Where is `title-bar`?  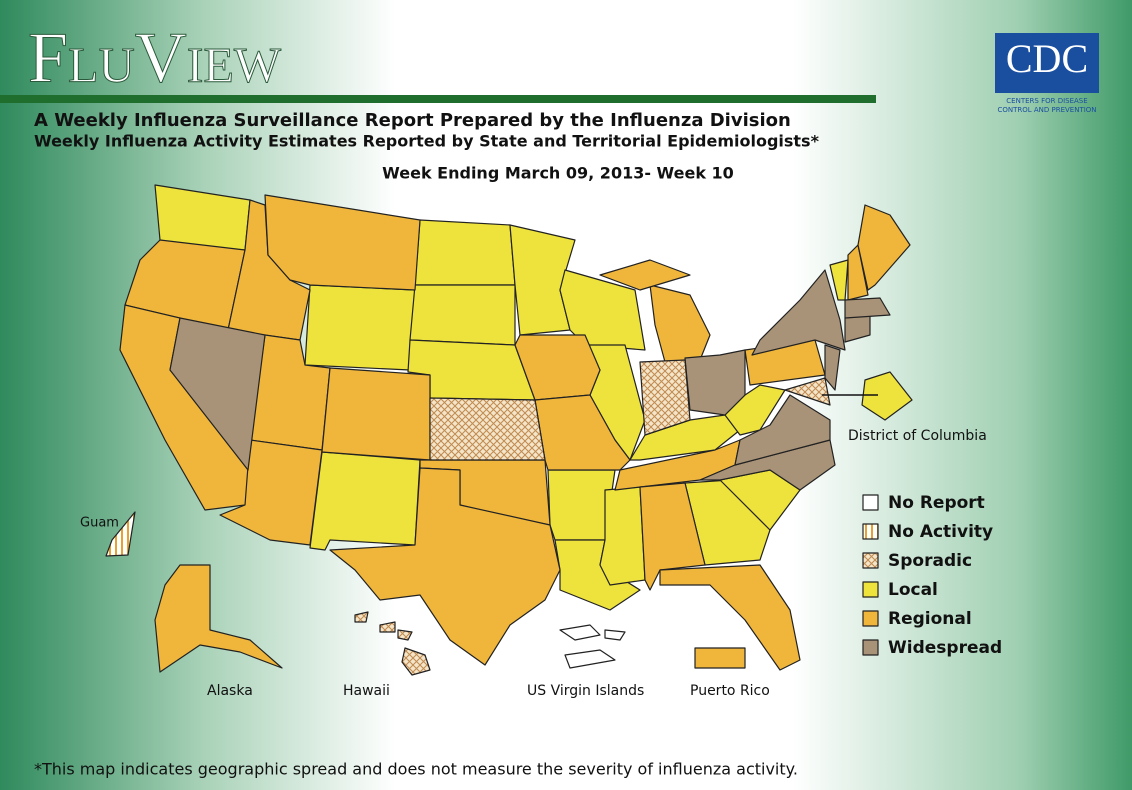 title-bar is located at coordinates (438, 99).